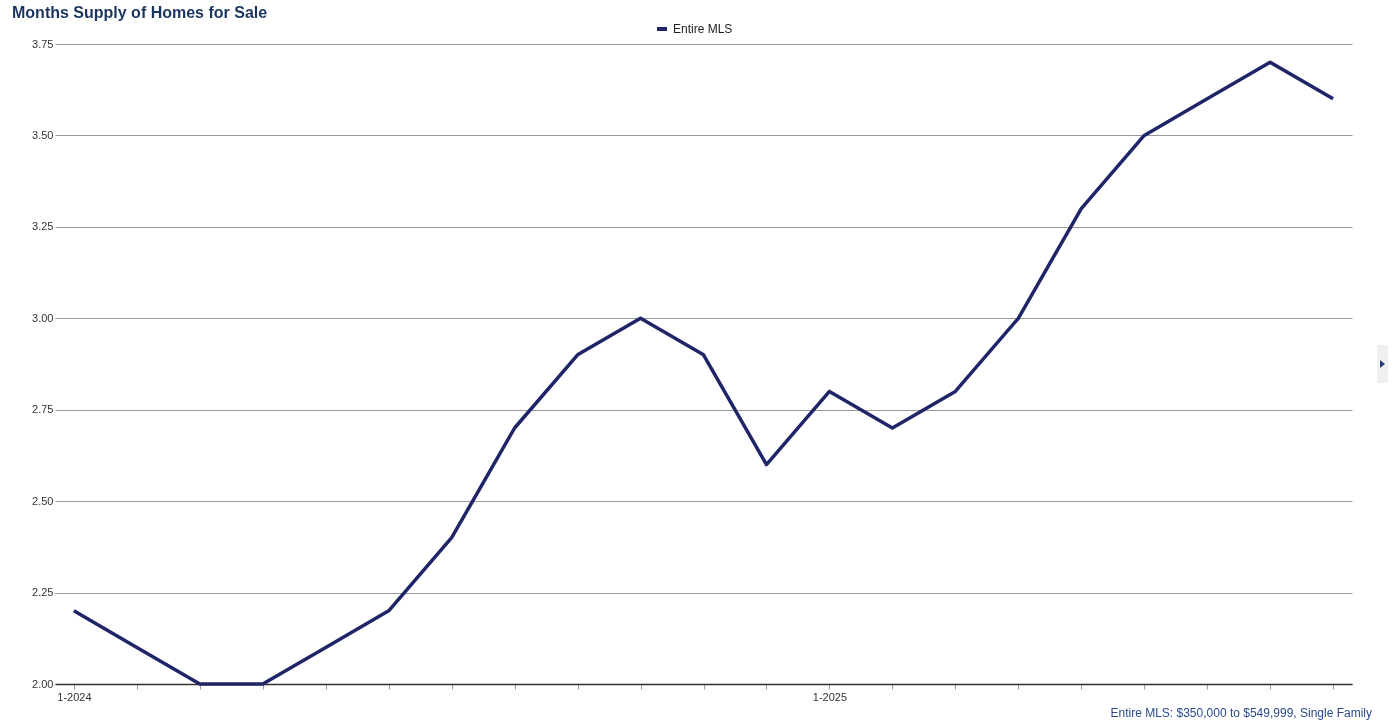  Describe the element at coordinates (43, 134) in the screenshot. I see `y-tick-label: 3.50` at that location.